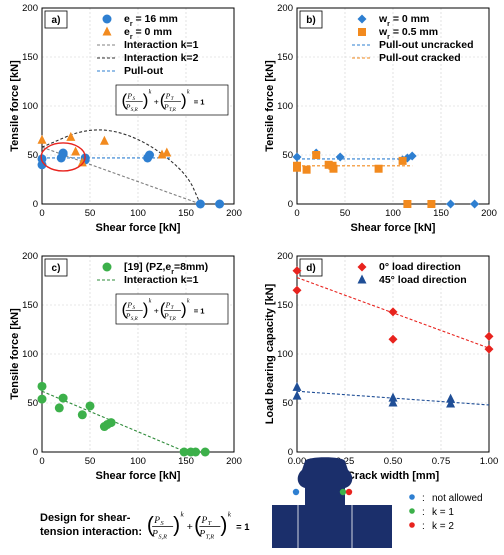 The width and height of the screenshot is (504, 555). I want to click on legend-label: 0° load direction, so click(420, 267).